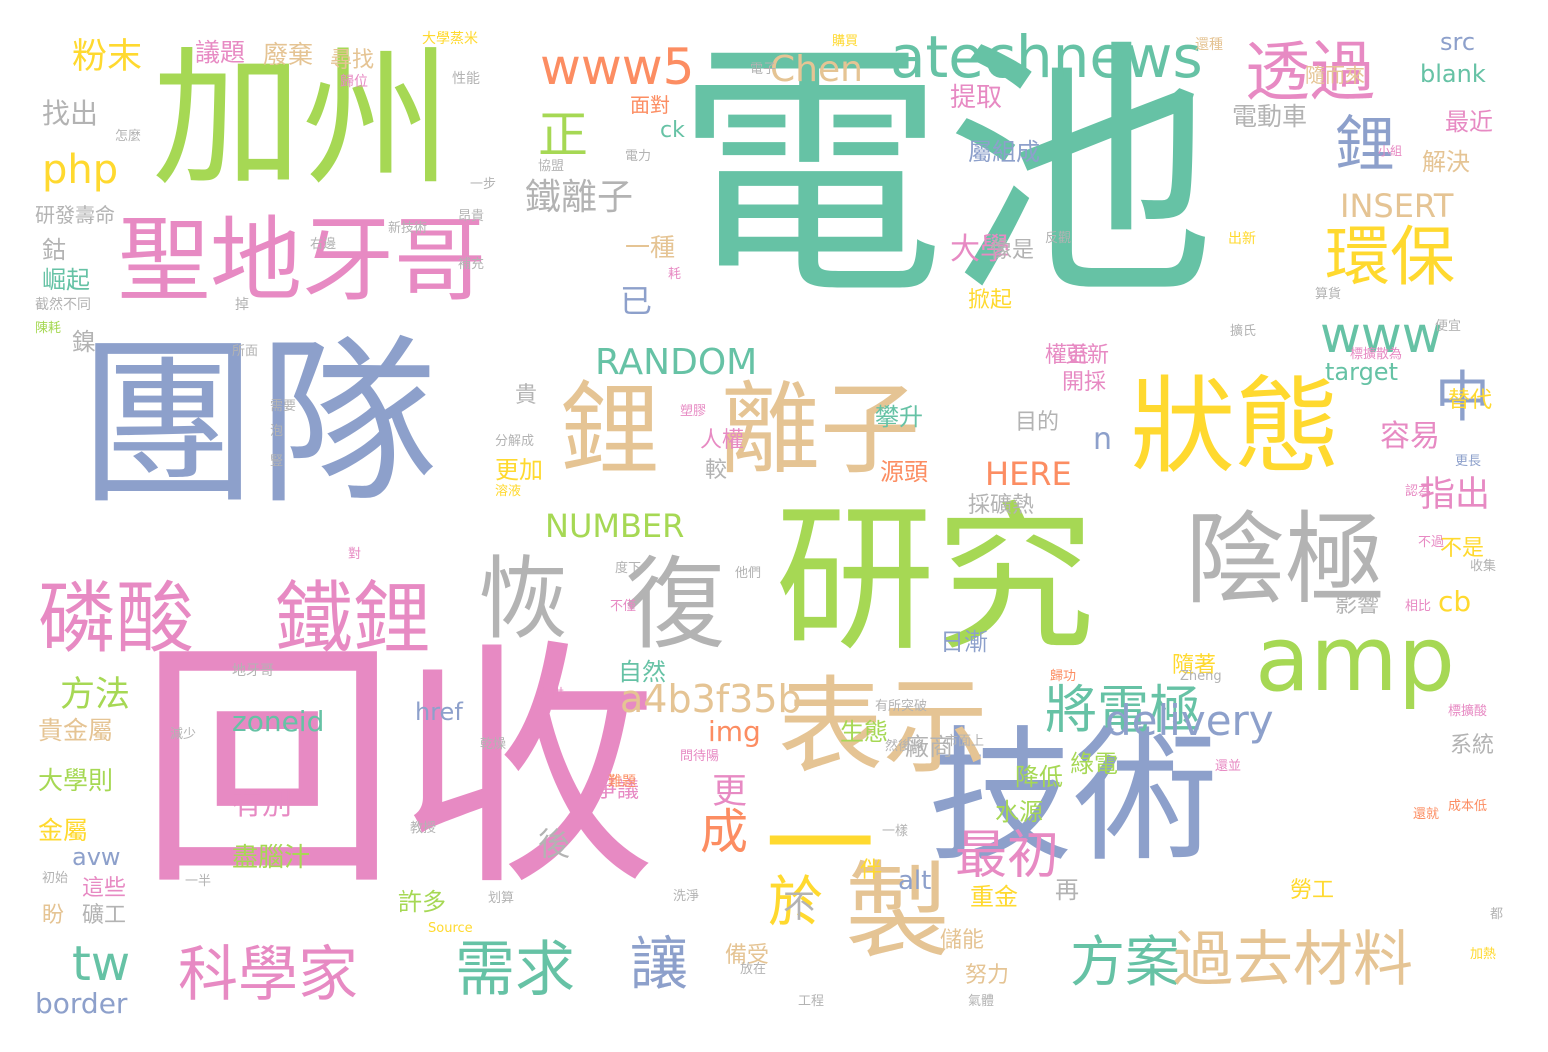 This screenshot has height=1052, width=1548. I want to click on word-border: border, so click(81, 1003).